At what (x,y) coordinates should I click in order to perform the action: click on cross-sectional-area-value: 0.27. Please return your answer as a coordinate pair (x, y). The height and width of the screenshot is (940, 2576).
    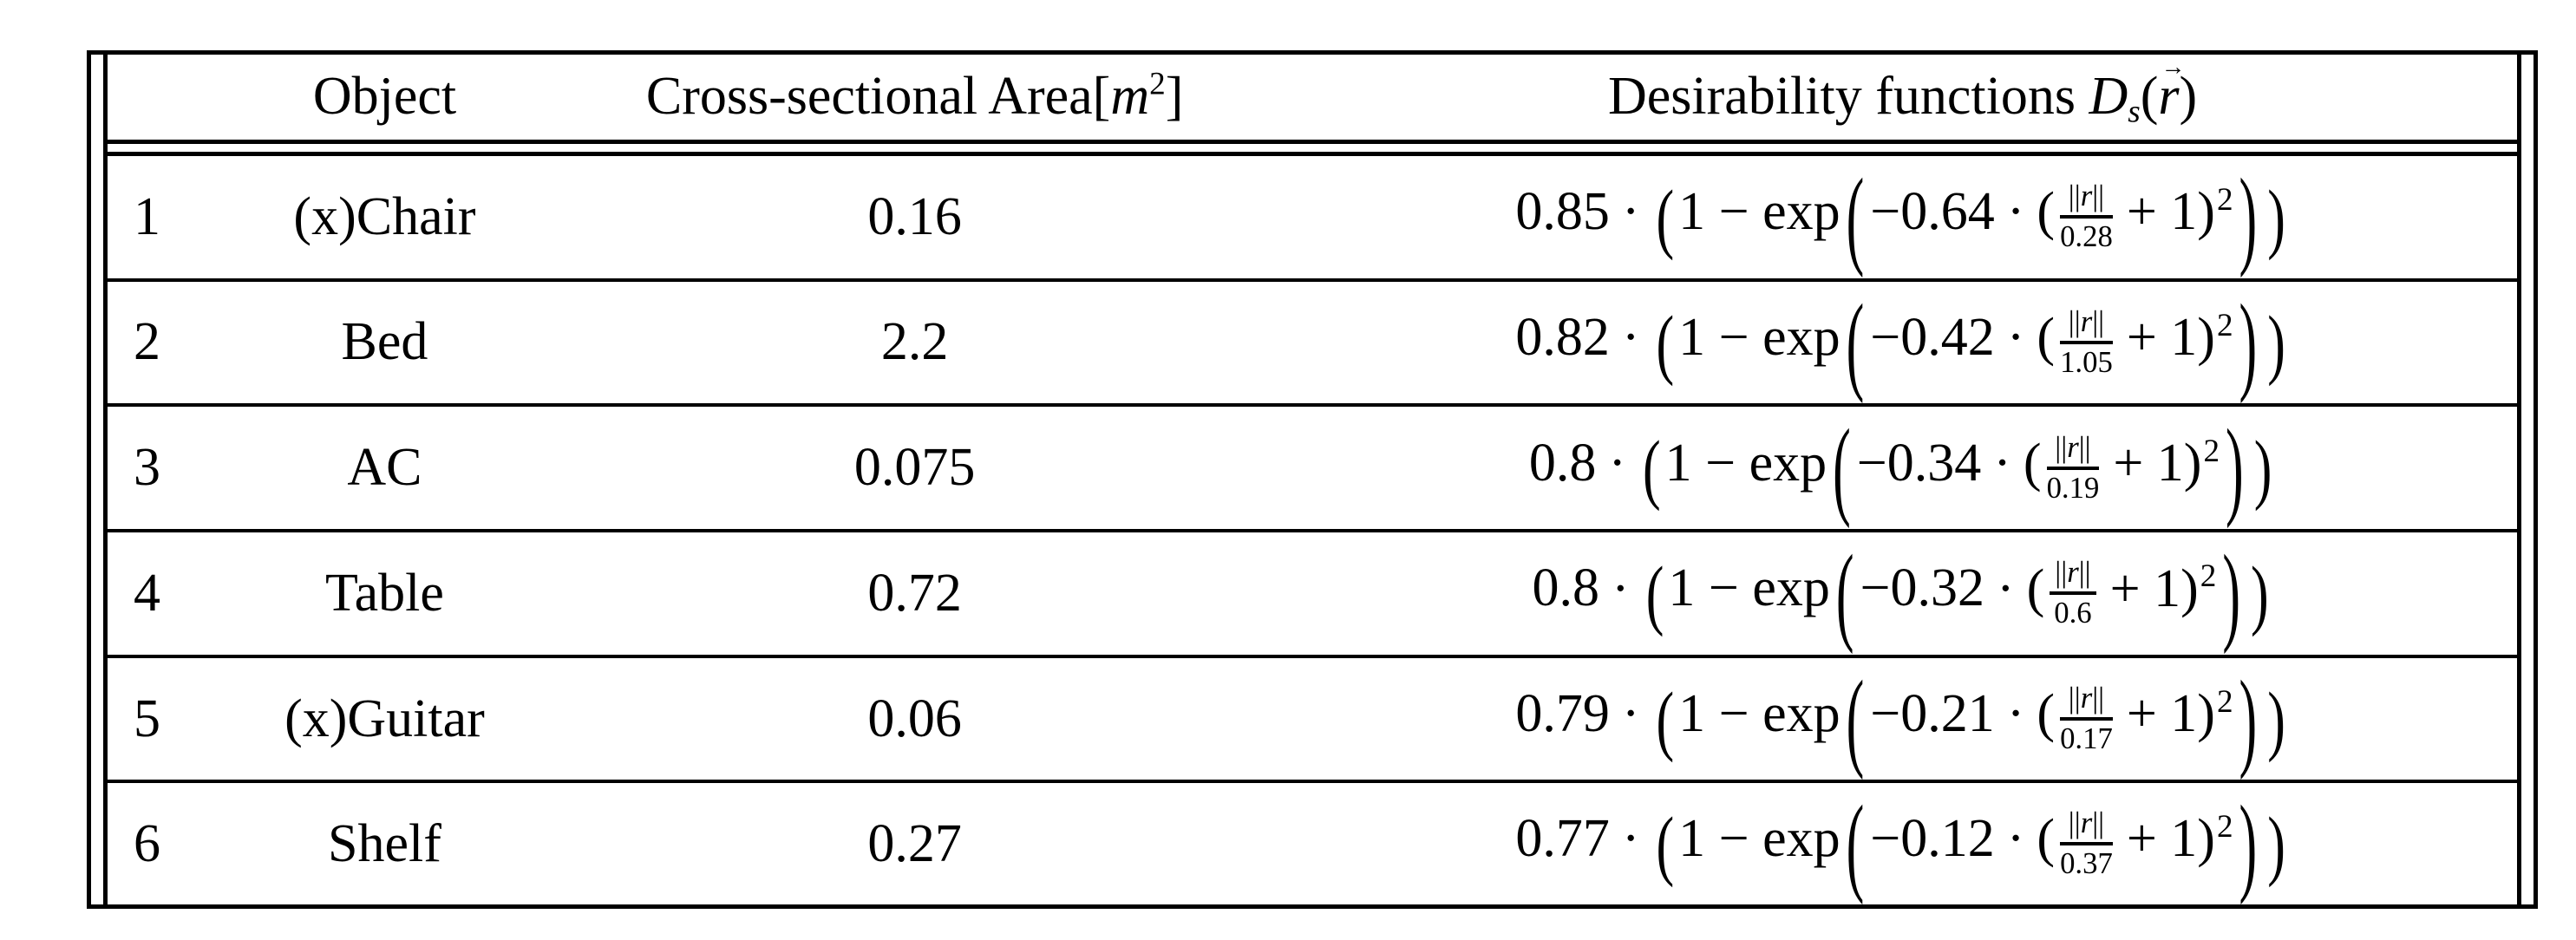
    Looking at the image, I should click on (915, 842).